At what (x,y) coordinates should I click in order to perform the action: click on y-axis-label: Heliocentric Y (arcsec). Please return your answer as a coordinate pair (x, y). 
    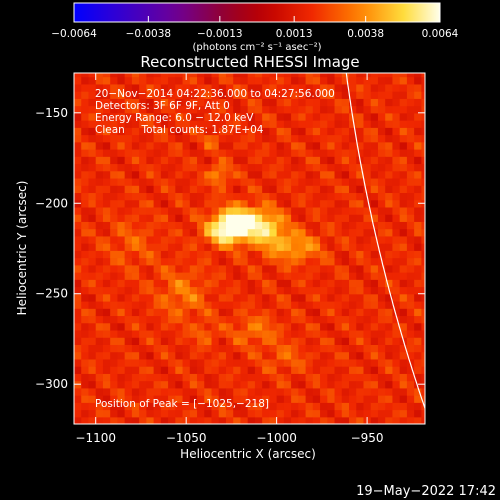
    Looking at the image, I should click on (22, 248).